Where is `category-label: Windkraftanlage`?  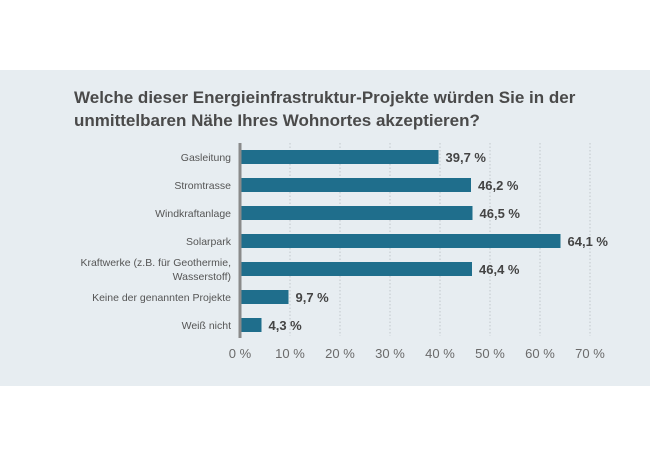
category-label: Windkraftanlage is located at coordinates (193, 214).